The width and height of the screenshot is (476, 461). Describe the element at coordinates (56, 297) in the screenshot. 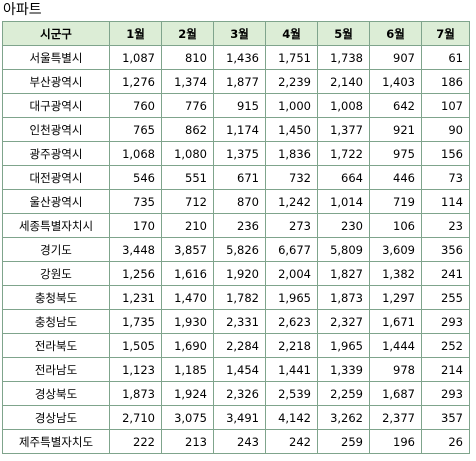

I see `region-cell: 충청북도` at that location.